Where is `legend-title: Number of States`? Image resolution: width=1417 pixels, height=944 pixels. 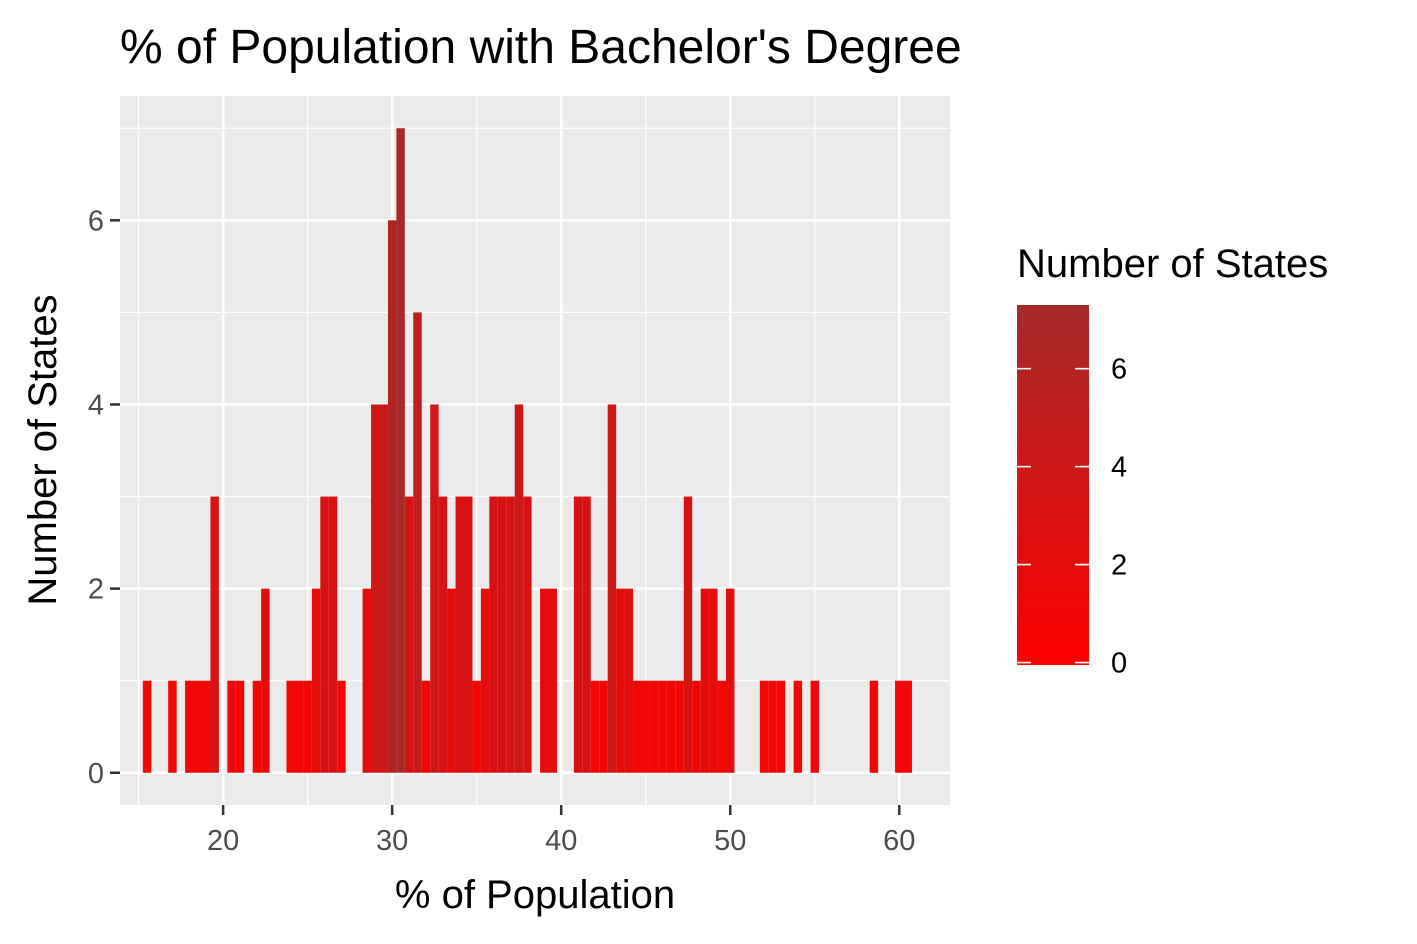
legend-title: Number of States is located at coordinates (1172, 264).